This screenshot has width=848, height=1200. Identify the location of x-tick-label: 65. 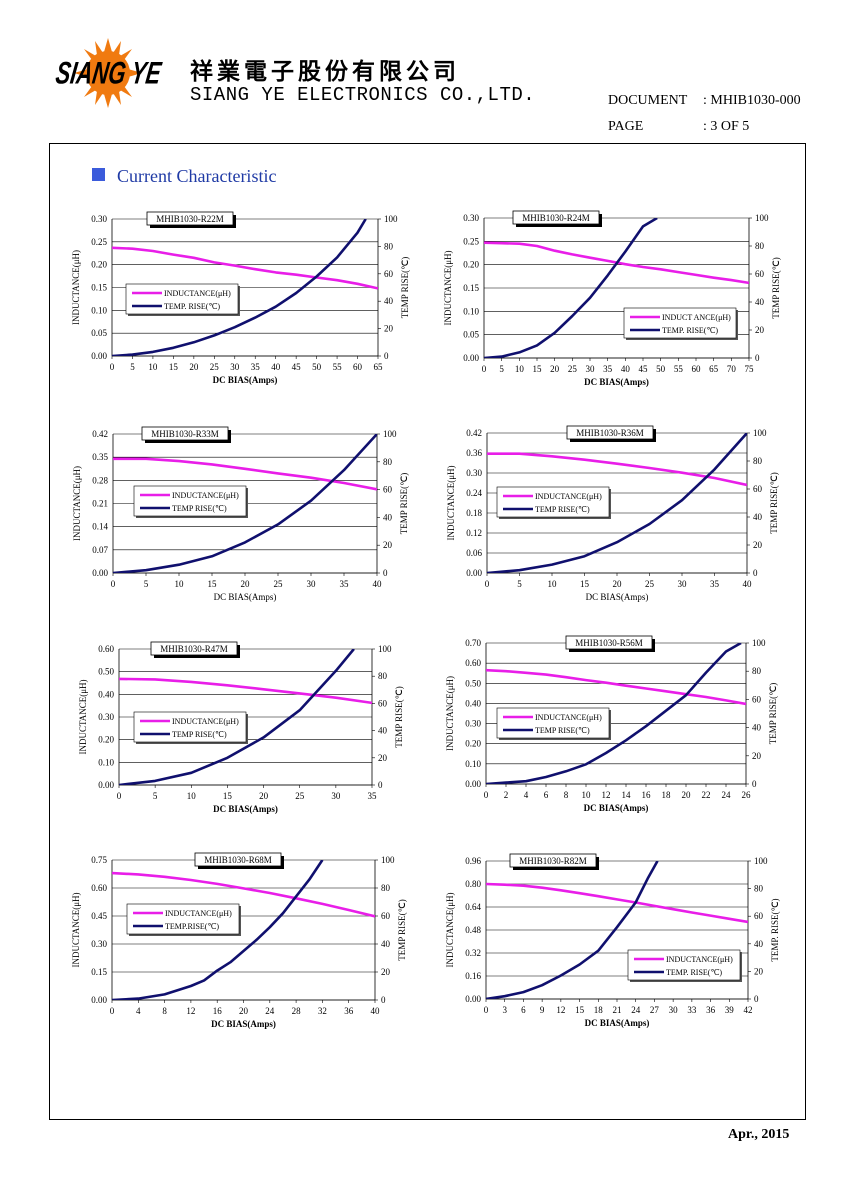
(379, 367).